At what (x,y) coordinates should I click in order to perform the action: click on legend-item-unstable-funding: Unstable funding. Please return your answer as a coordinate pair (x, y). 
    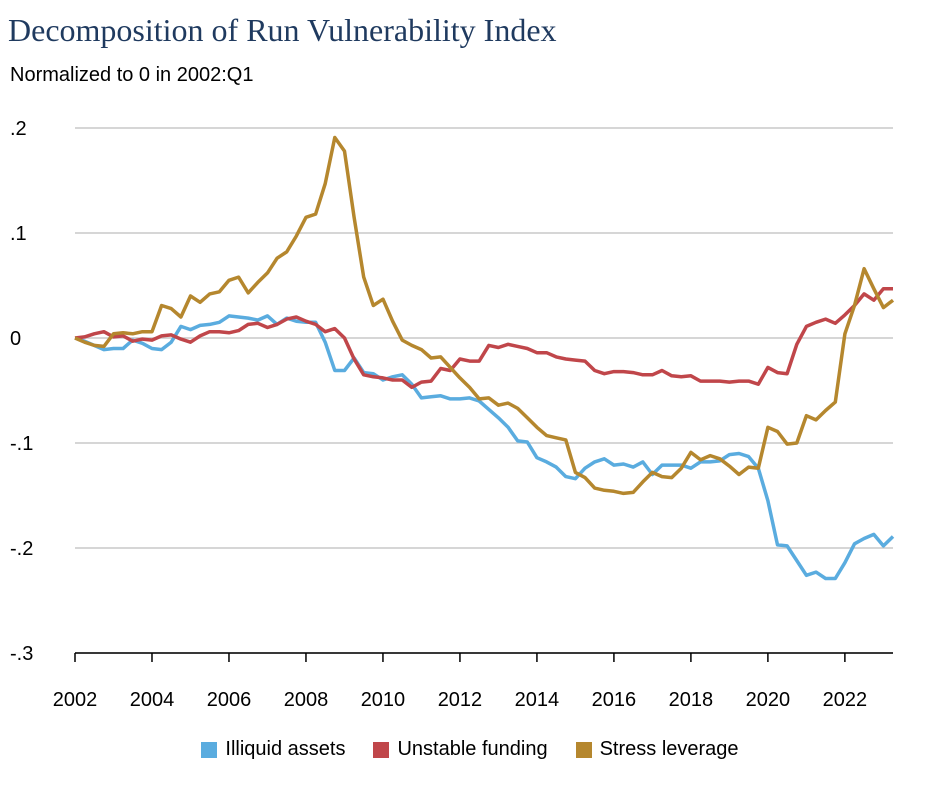
    Looking at the image, I should click on (460, 749).